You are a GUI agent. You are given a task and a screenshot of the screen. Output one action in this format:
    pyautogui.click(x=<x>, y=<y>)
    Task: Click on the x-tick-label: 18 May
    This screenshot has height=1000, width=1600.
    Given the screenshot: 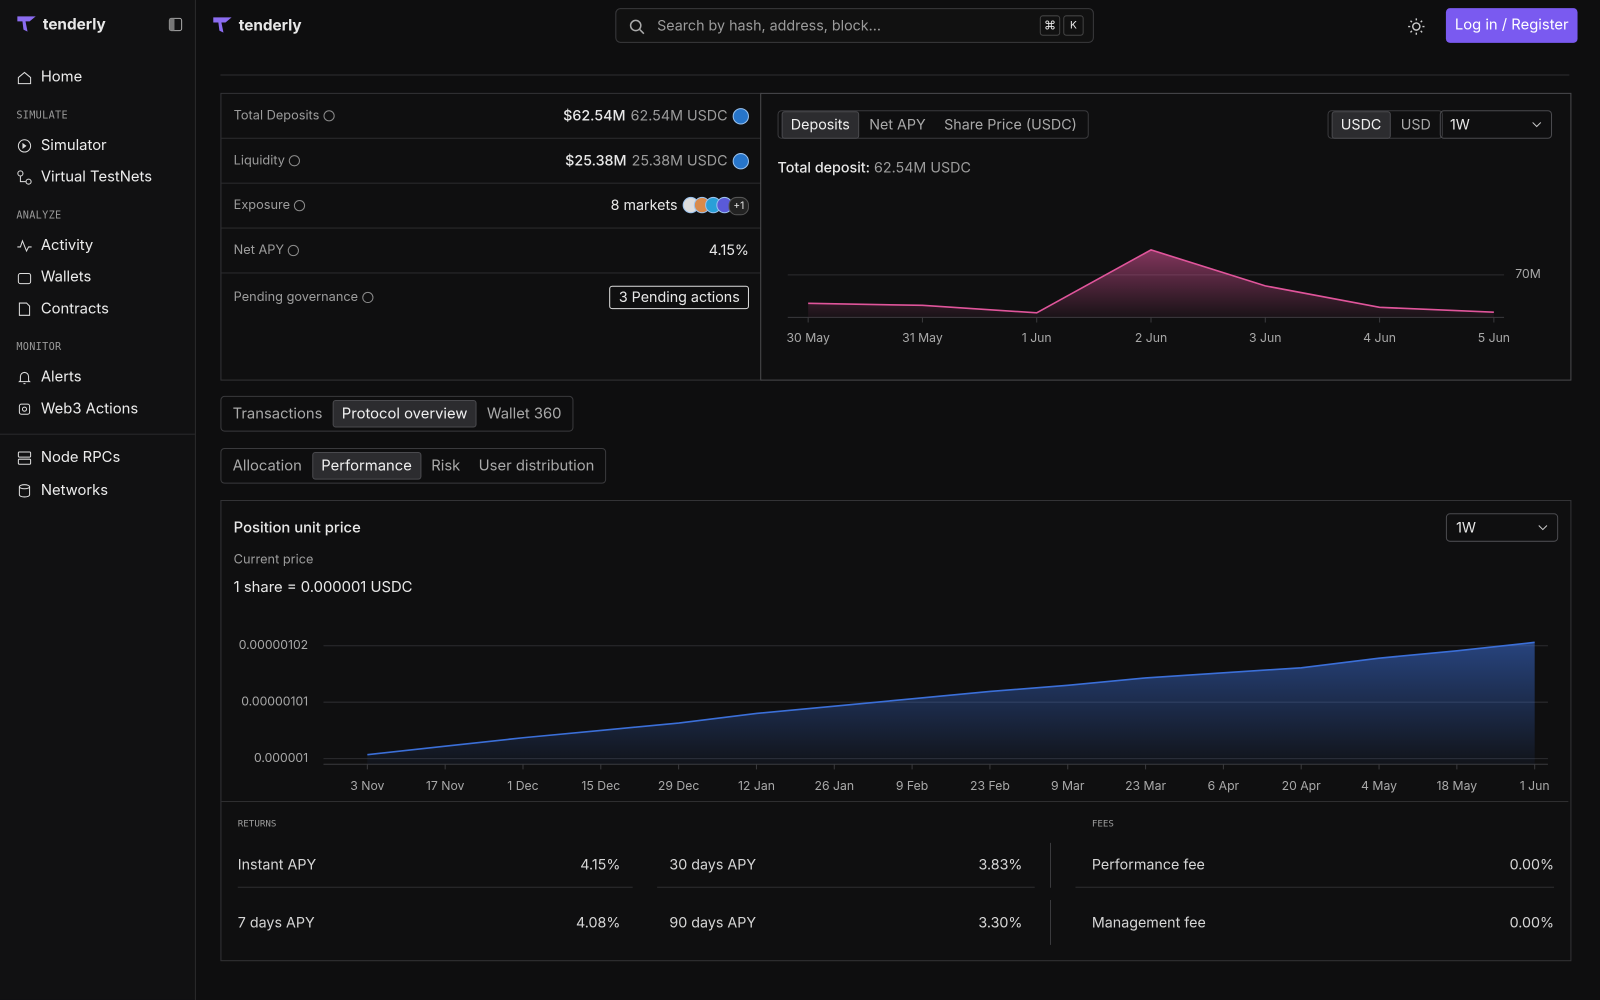 What is the action you would take?
    pyautogui.click(x=1457, y=785)
    